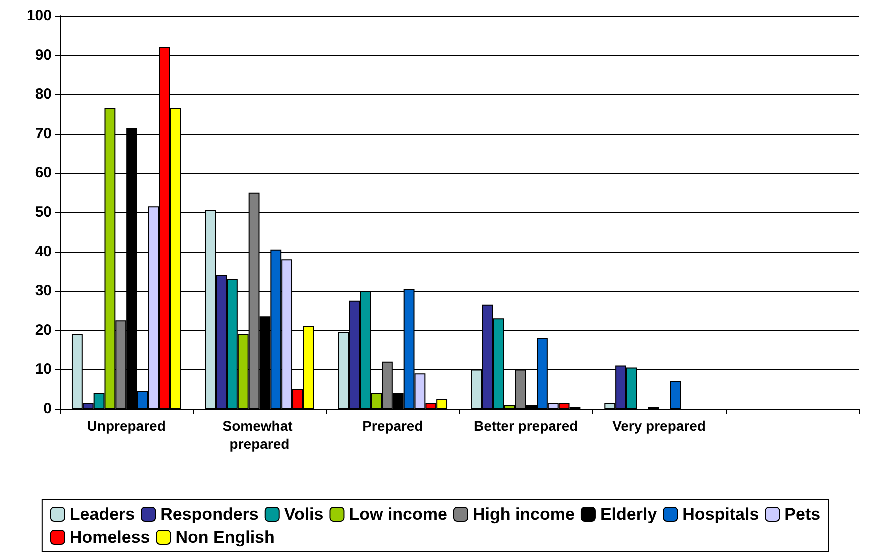 This screenshot has height=558, width=871. I want to click on y-tick-label: 20, so click(43, 330).